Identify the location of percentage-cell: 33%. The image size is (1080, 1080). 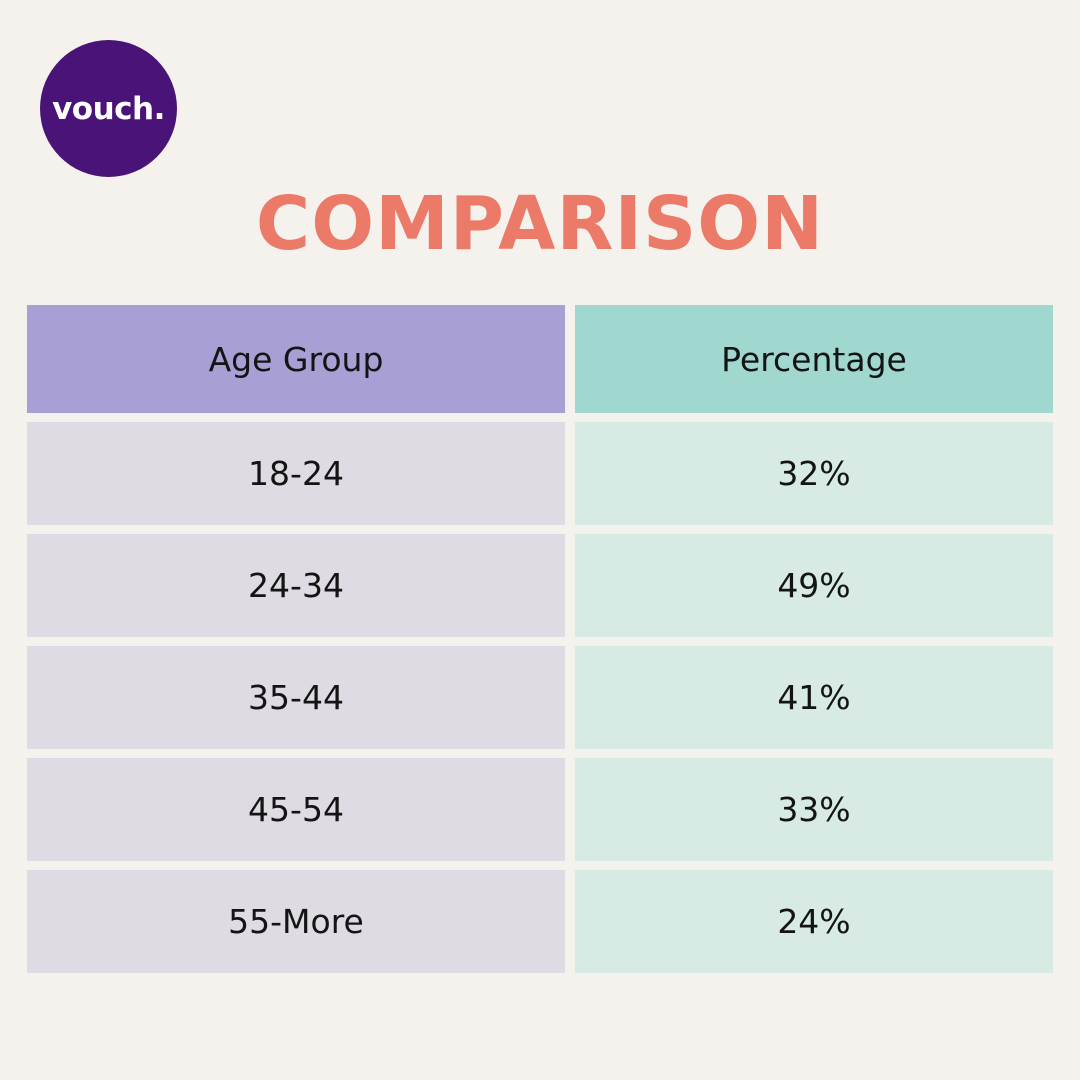
(814, 809).